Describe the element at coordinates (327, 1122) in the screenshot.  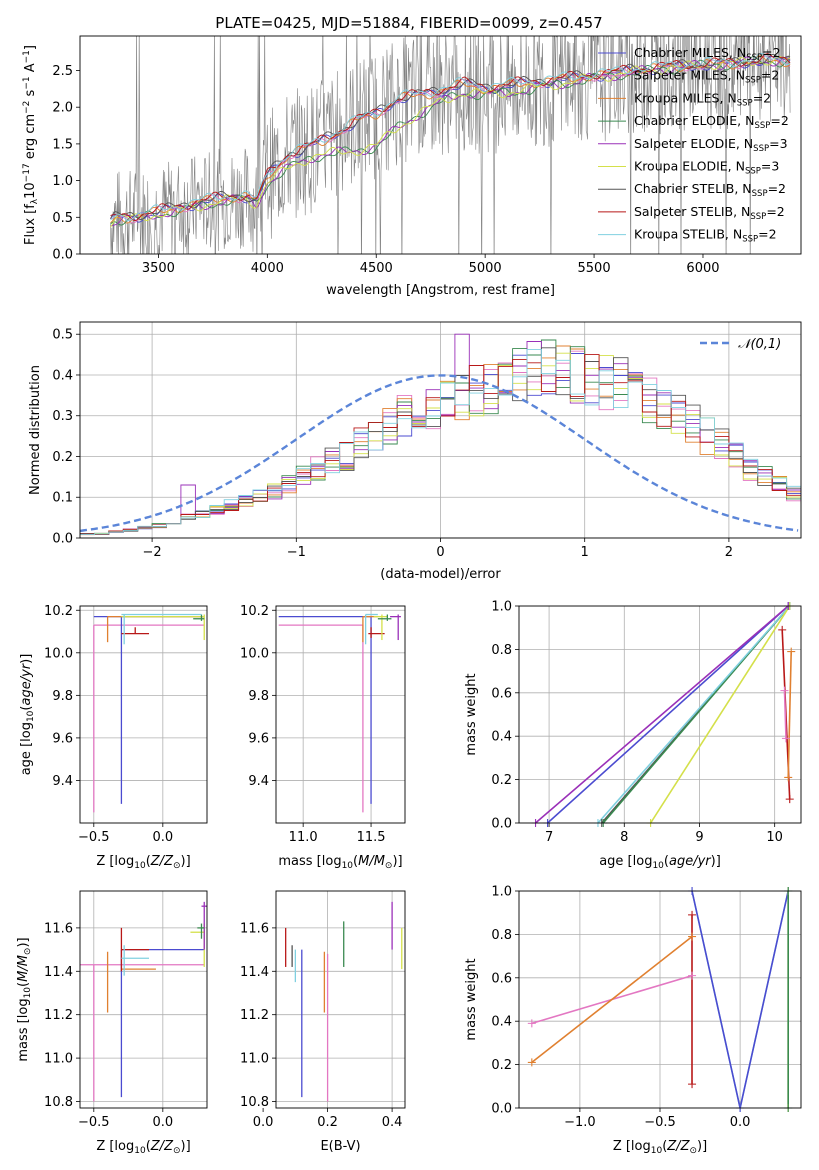
I see `x-tick-label: 0.2` at that location.